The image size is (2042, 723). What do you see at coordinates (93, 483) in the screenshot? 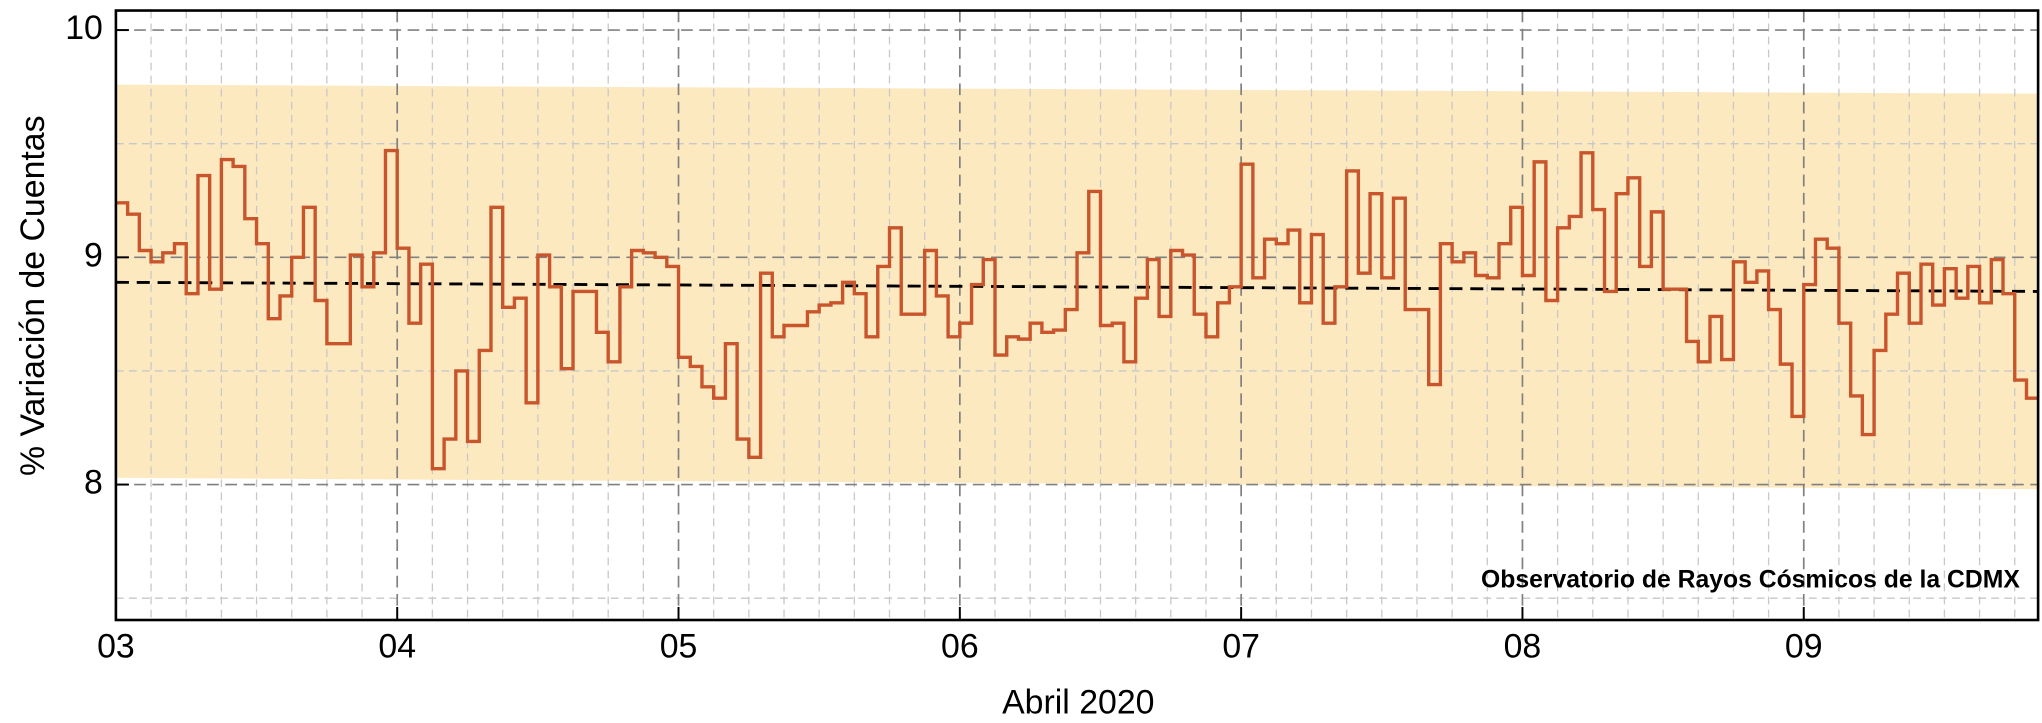
I see `y-tick-label: 8` at bounding box center [93, 483].